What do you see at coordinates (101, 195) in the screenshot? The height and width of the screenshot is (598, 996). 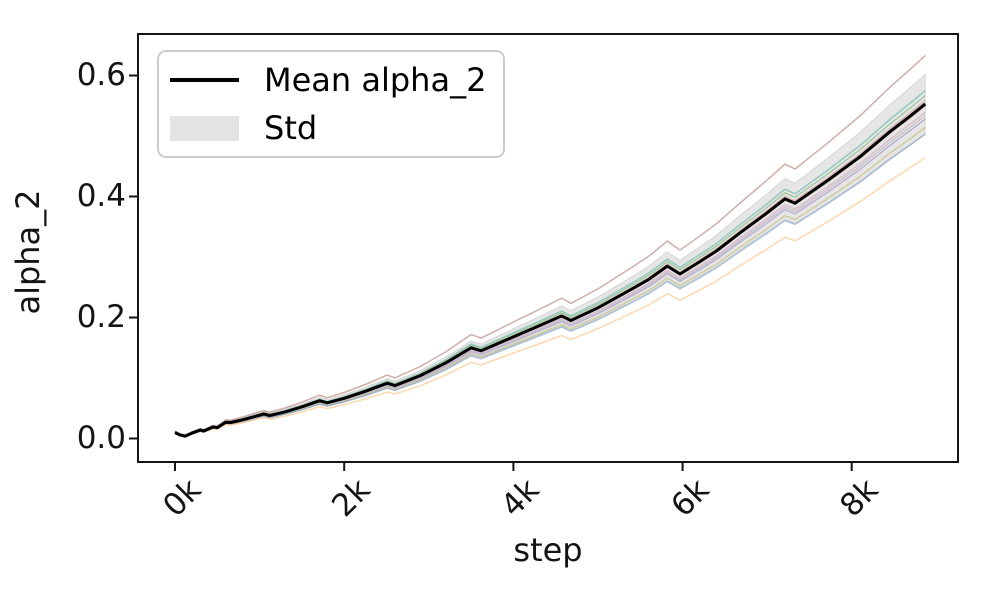 I see `y-tick-label: 0.4` at bounding box center [101, 195].